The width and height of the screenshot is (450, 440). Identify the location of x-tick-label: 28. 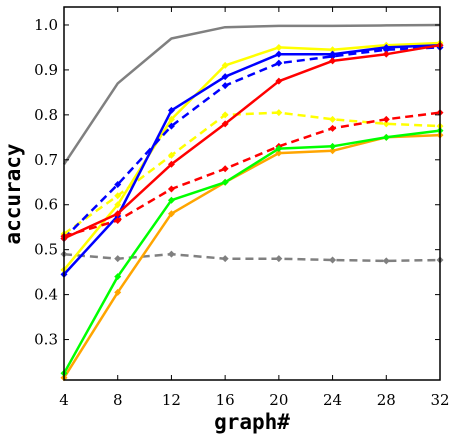
(386, 400).